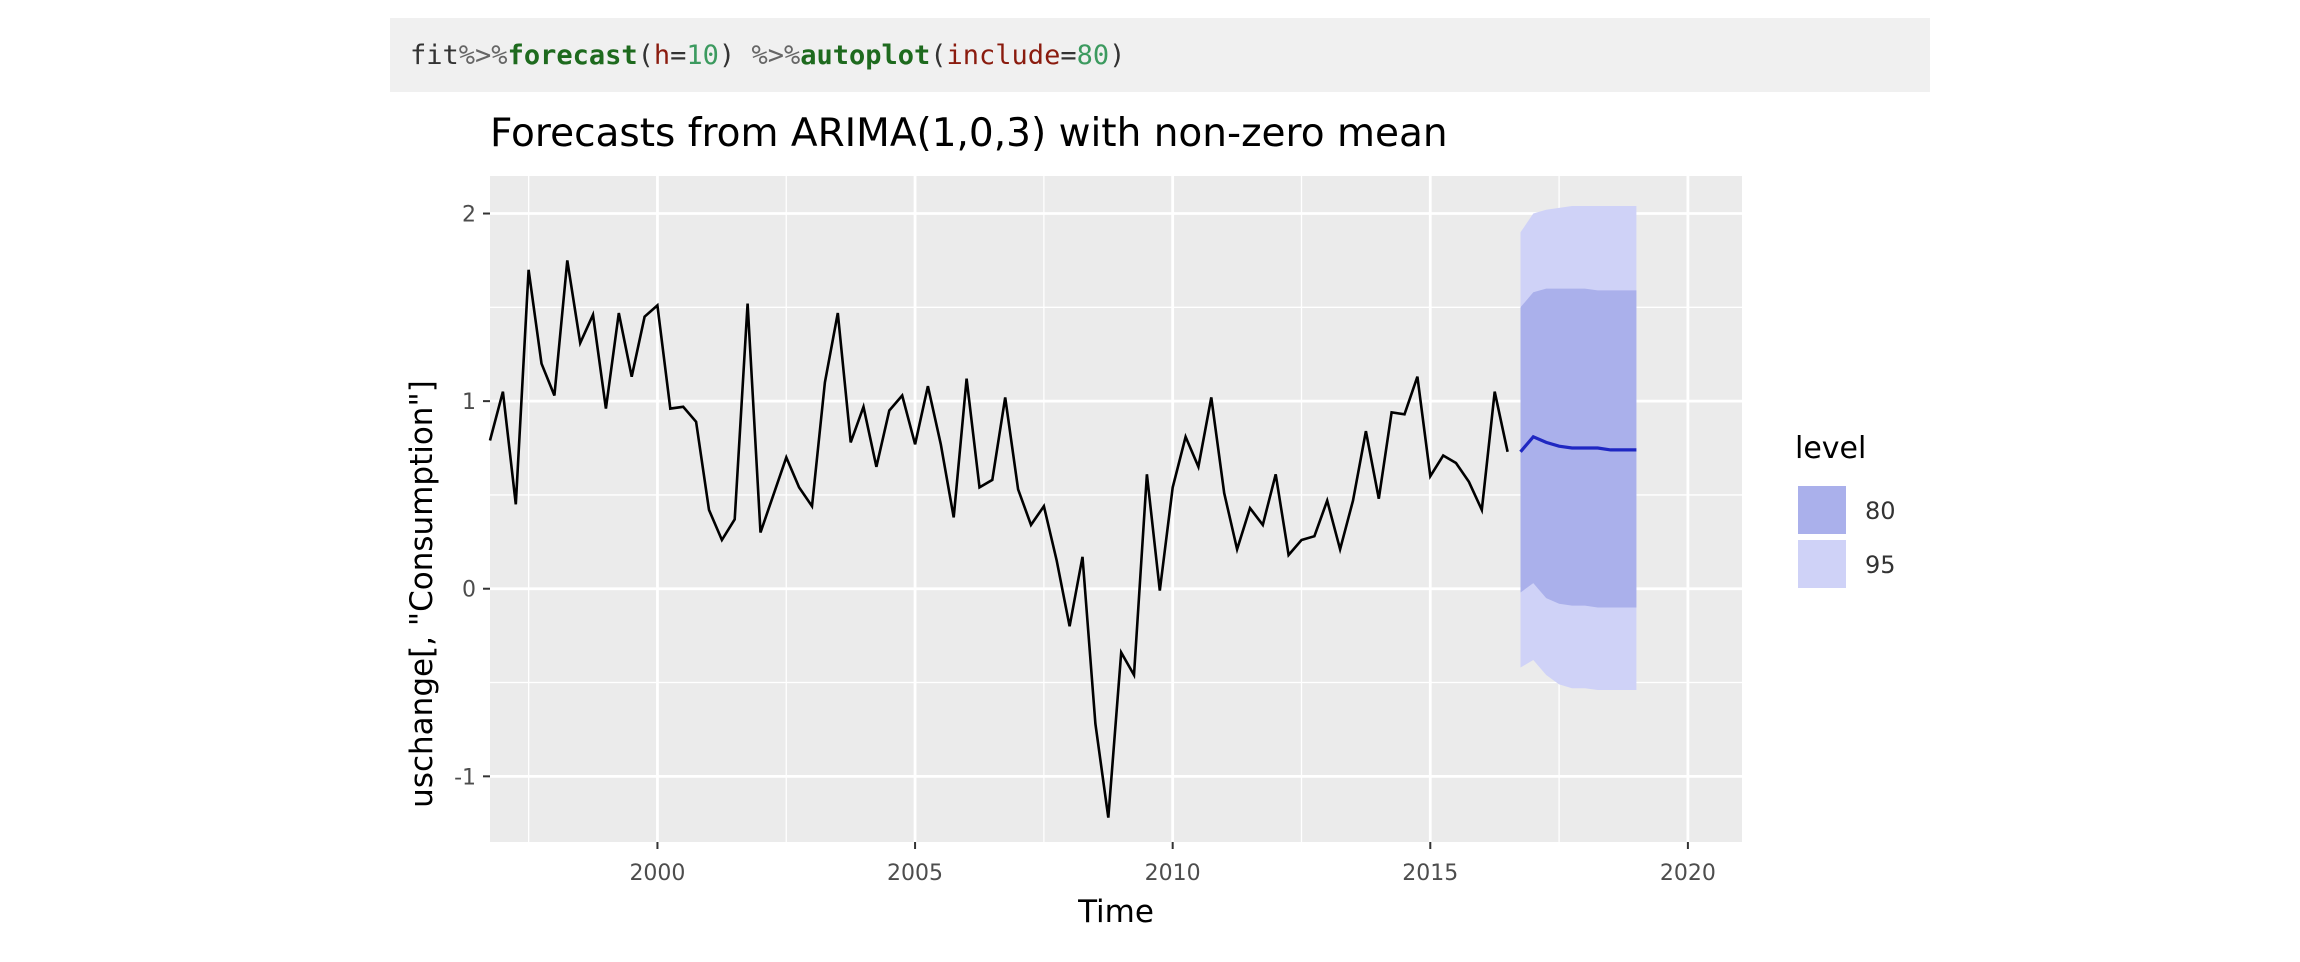 This screenshot has width=2300, height=962. What do you see at coordinates (1173, 873) in the screenshot?
I see `x-tick-label-2010: 2010` at bounding box center [1173, 873].